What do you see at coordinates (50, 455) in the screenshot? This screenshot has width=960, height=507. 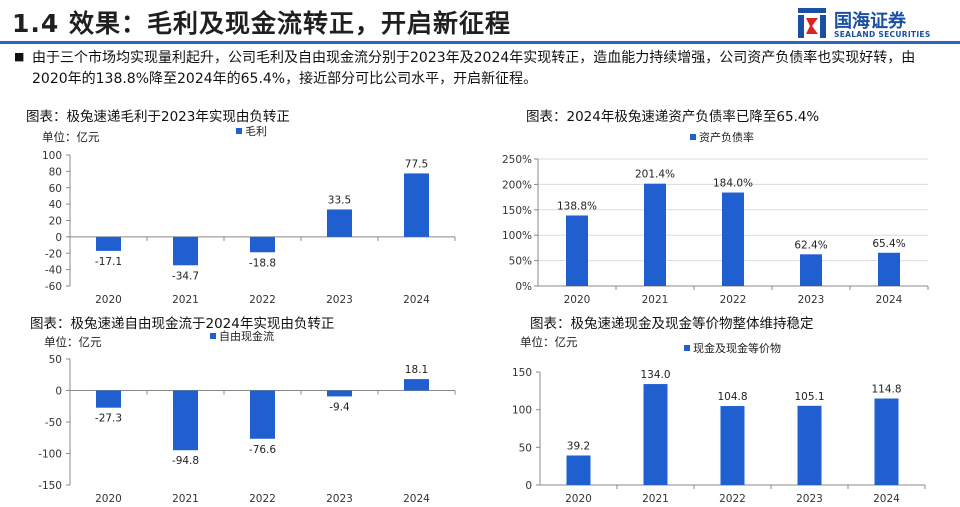 I see `y-tick-label: -100` at bounding box center [50, 455].